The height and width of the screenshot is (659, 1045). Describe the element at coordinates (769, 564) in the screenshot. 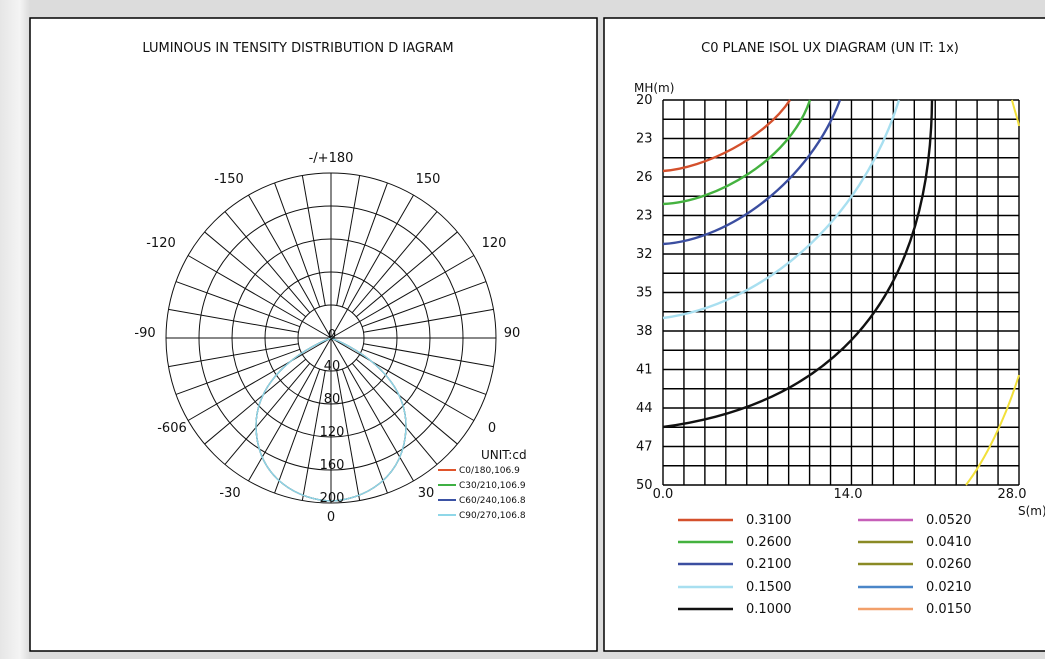

I see `isolux-legend-3: 0.2100` at that location.